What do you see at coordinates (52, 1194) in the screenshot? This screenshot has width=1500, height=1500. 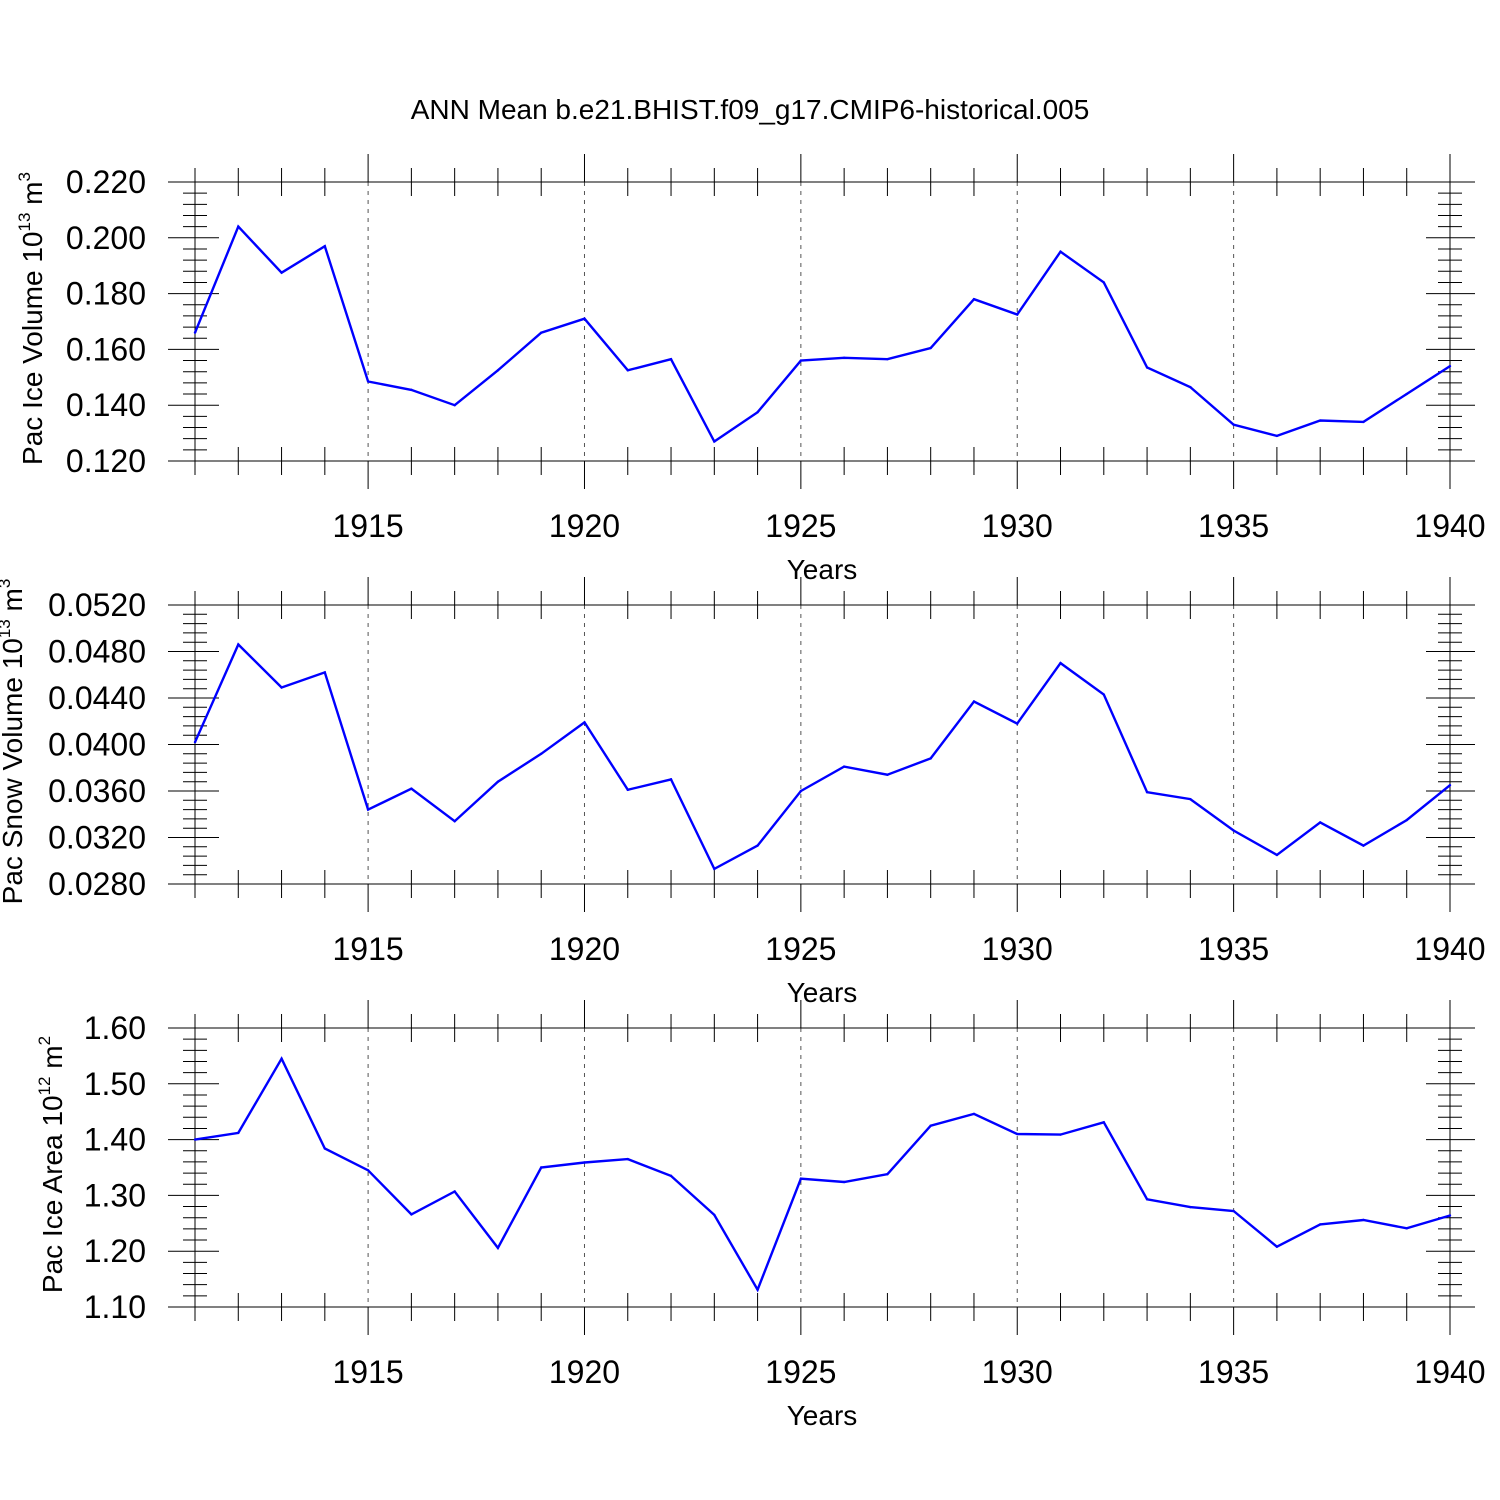 I see `y-axis-label-text: Pac Ice Area 10` at bounding box center [52, 1194].